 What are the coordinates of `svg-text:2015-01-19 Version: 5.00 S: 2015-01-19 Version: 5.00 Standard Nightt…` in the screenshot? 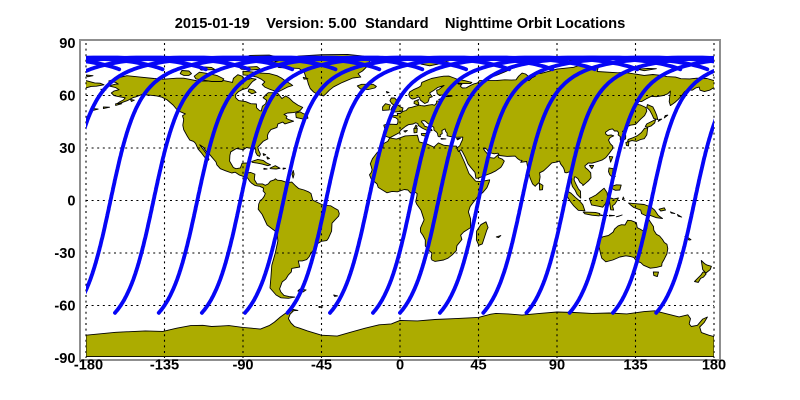 It's located at (400, 24).